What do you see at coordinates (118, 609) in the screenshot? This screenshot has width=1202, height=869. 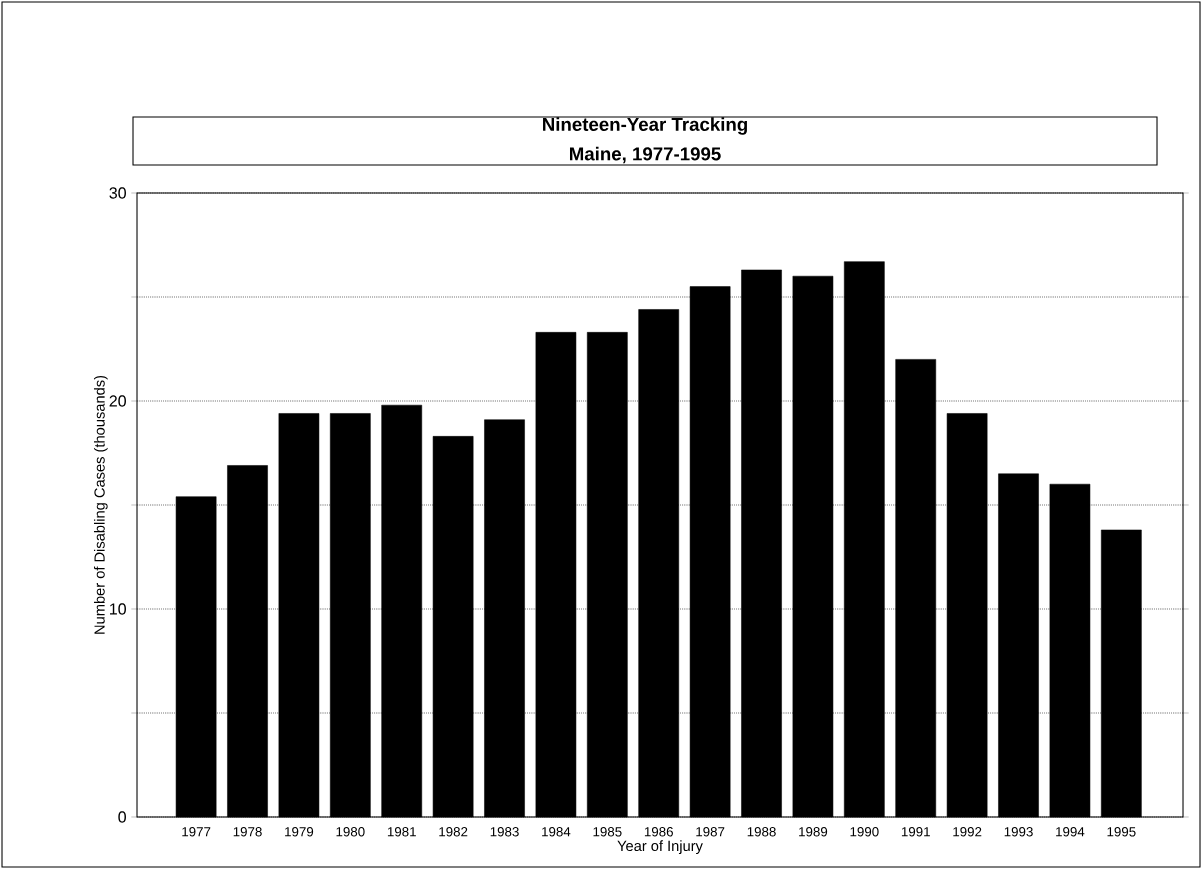 I see `y-tick-label: 10` at bounding box center [118, 609].